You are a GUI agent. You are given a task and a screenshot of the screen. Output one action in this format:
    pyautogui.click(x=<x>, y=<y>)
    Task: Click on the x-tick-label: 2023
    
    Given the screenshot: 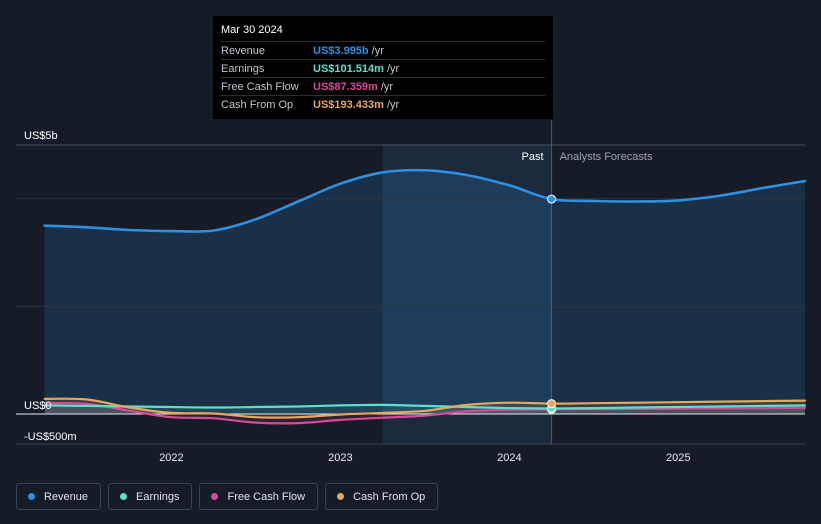 What is the action you would take?
    pyautogui.click(x=340, y=458)
    